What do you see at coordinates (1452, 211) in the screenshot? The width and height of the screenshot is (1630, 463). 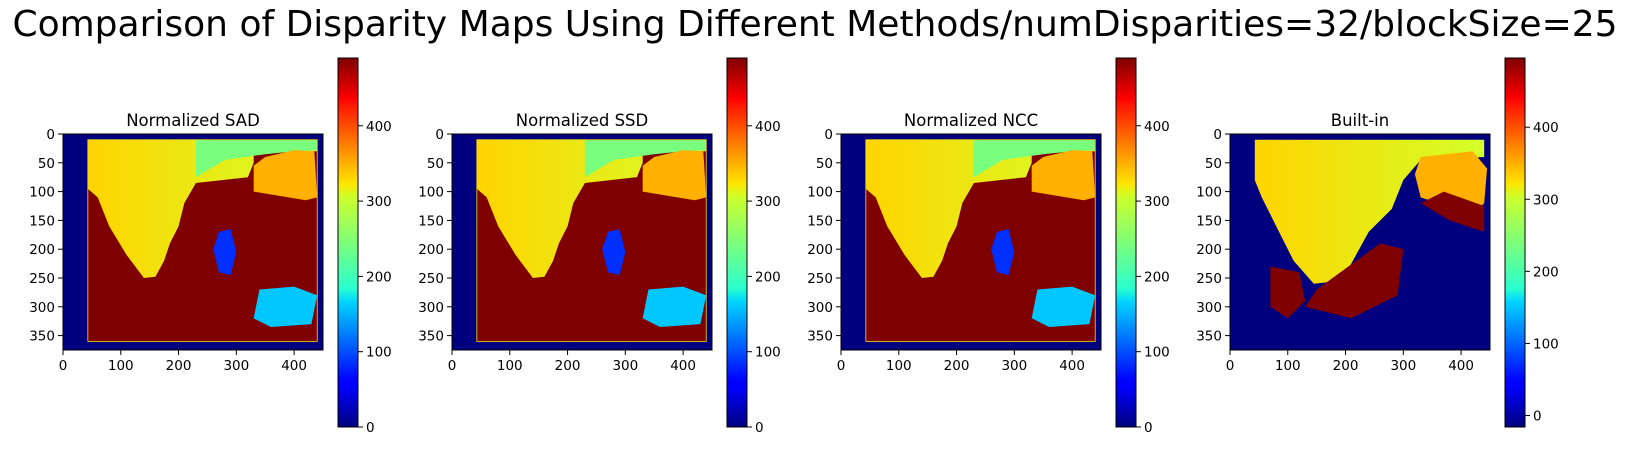 I see `object-edge-region` at bounding box center [1452, 211].